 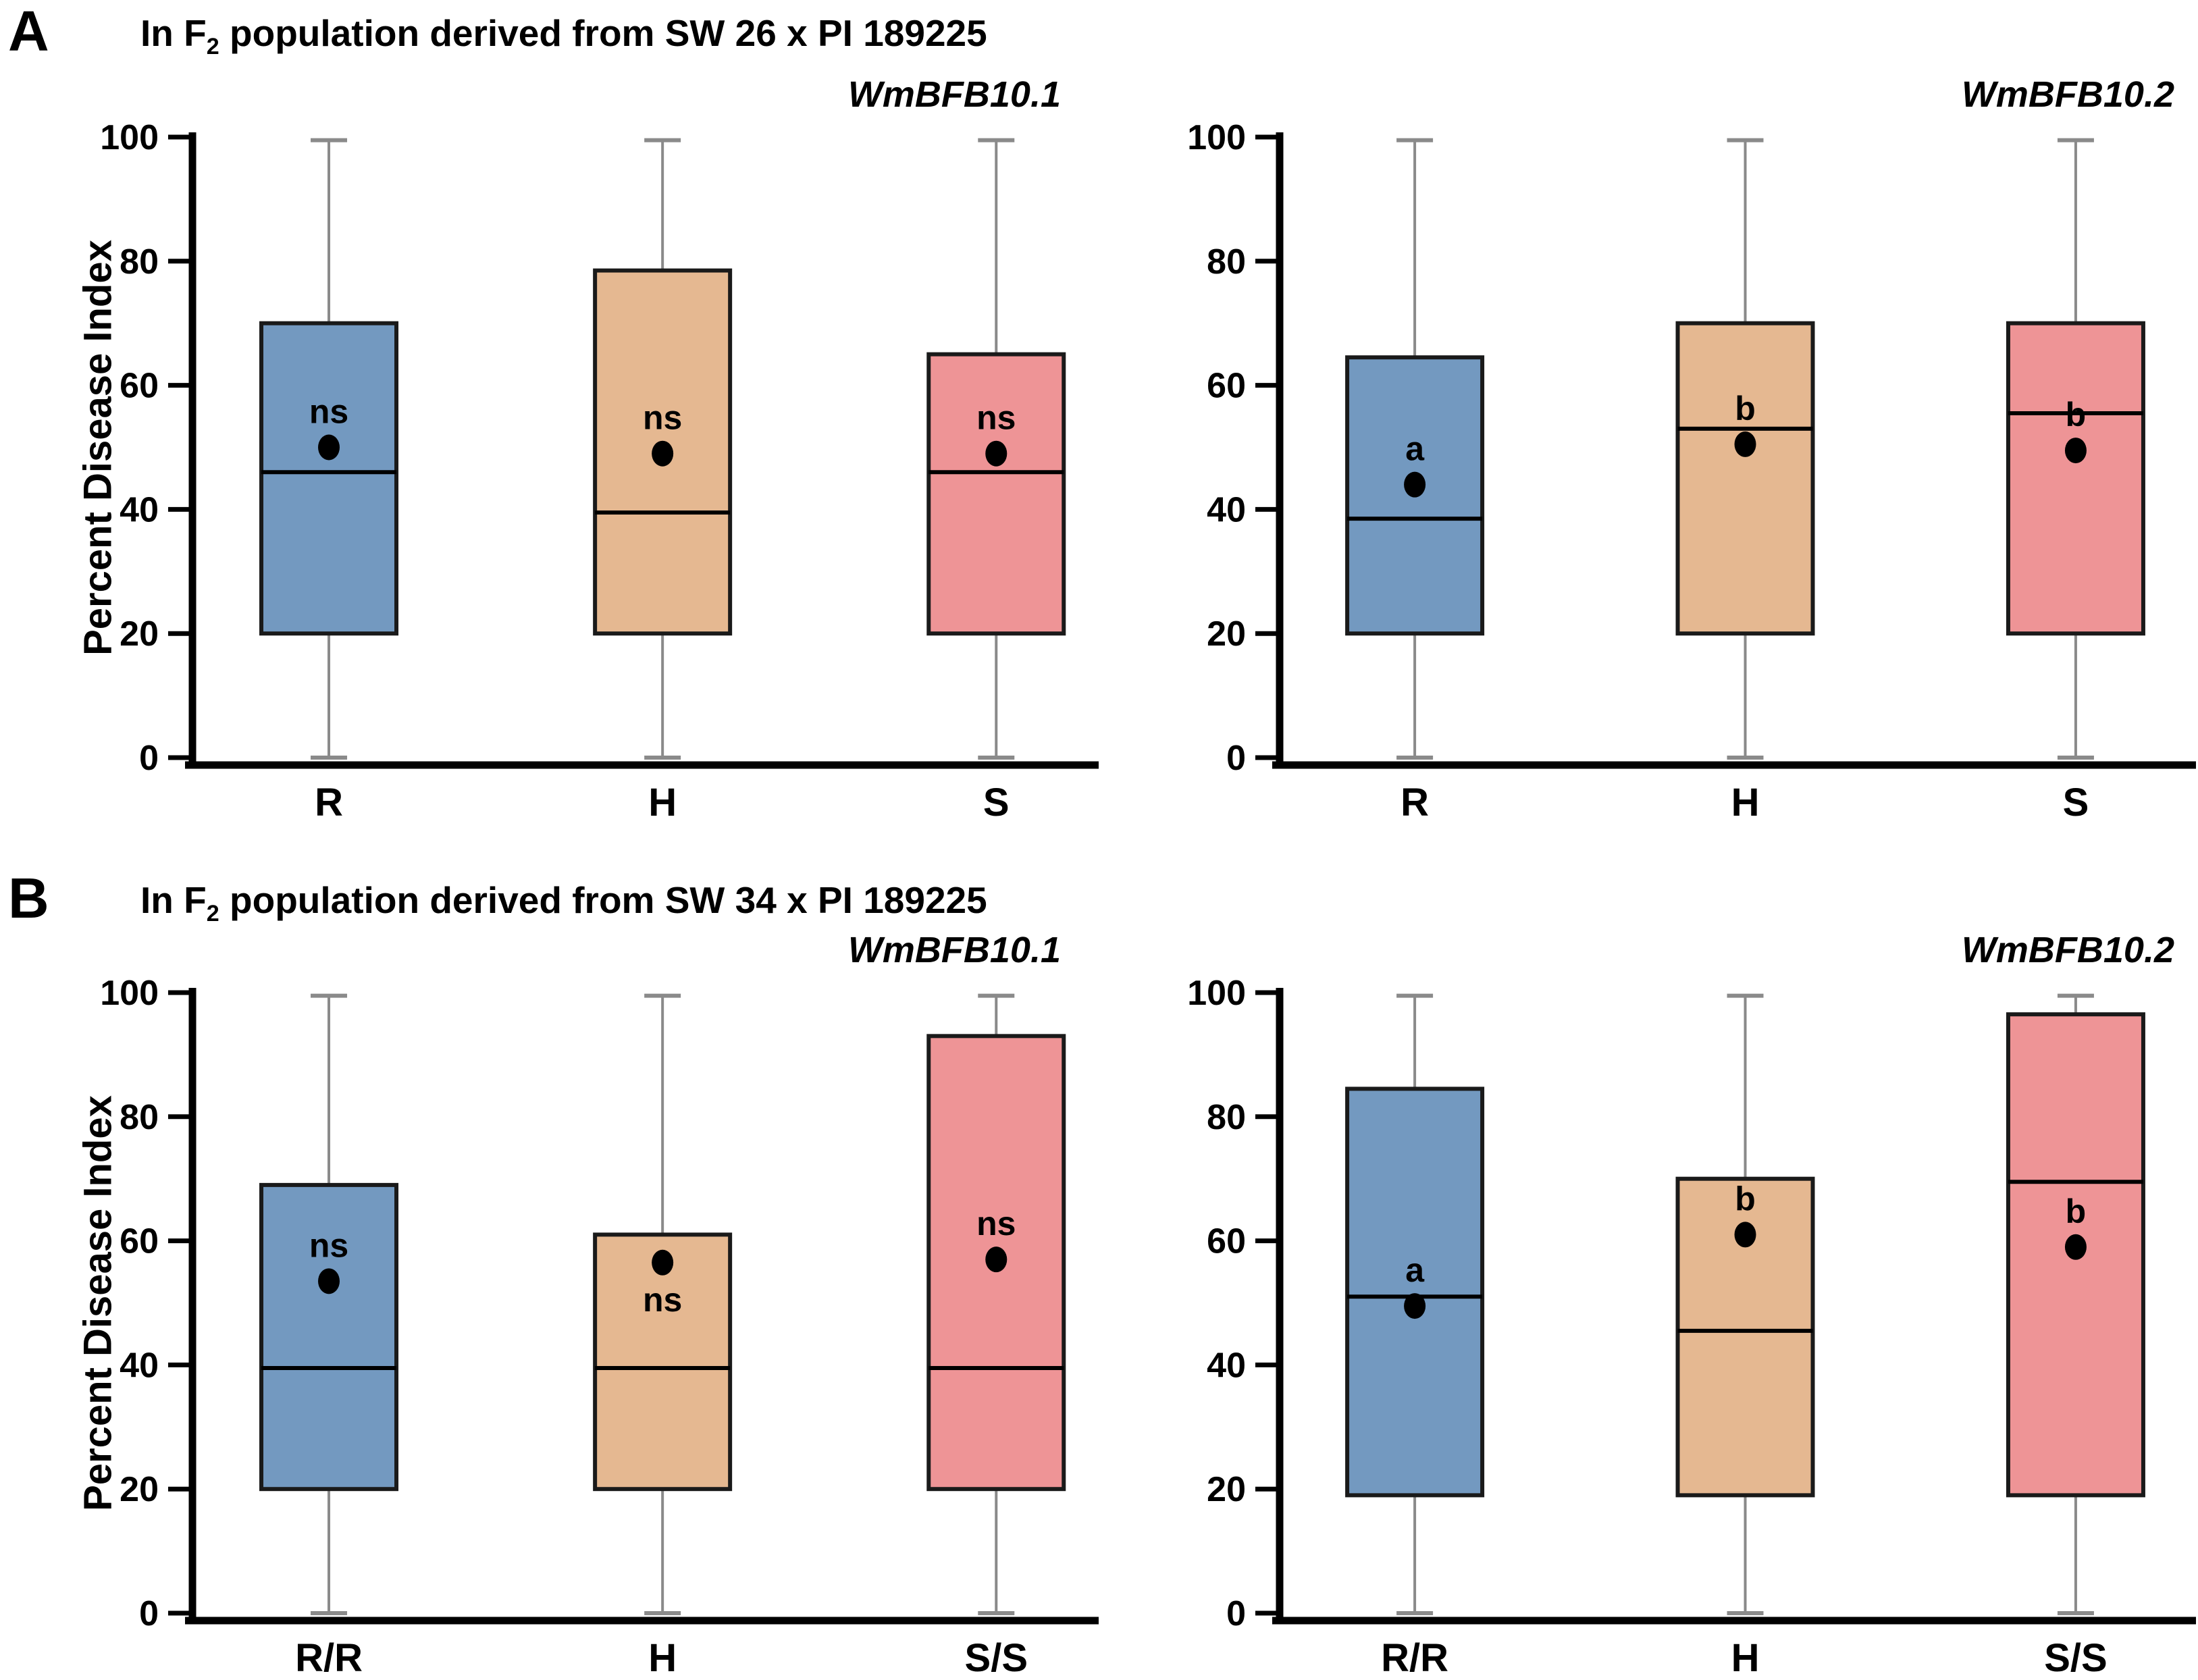 I want to click on panel-a-title-pre: In F, so click(x=174, y=33).